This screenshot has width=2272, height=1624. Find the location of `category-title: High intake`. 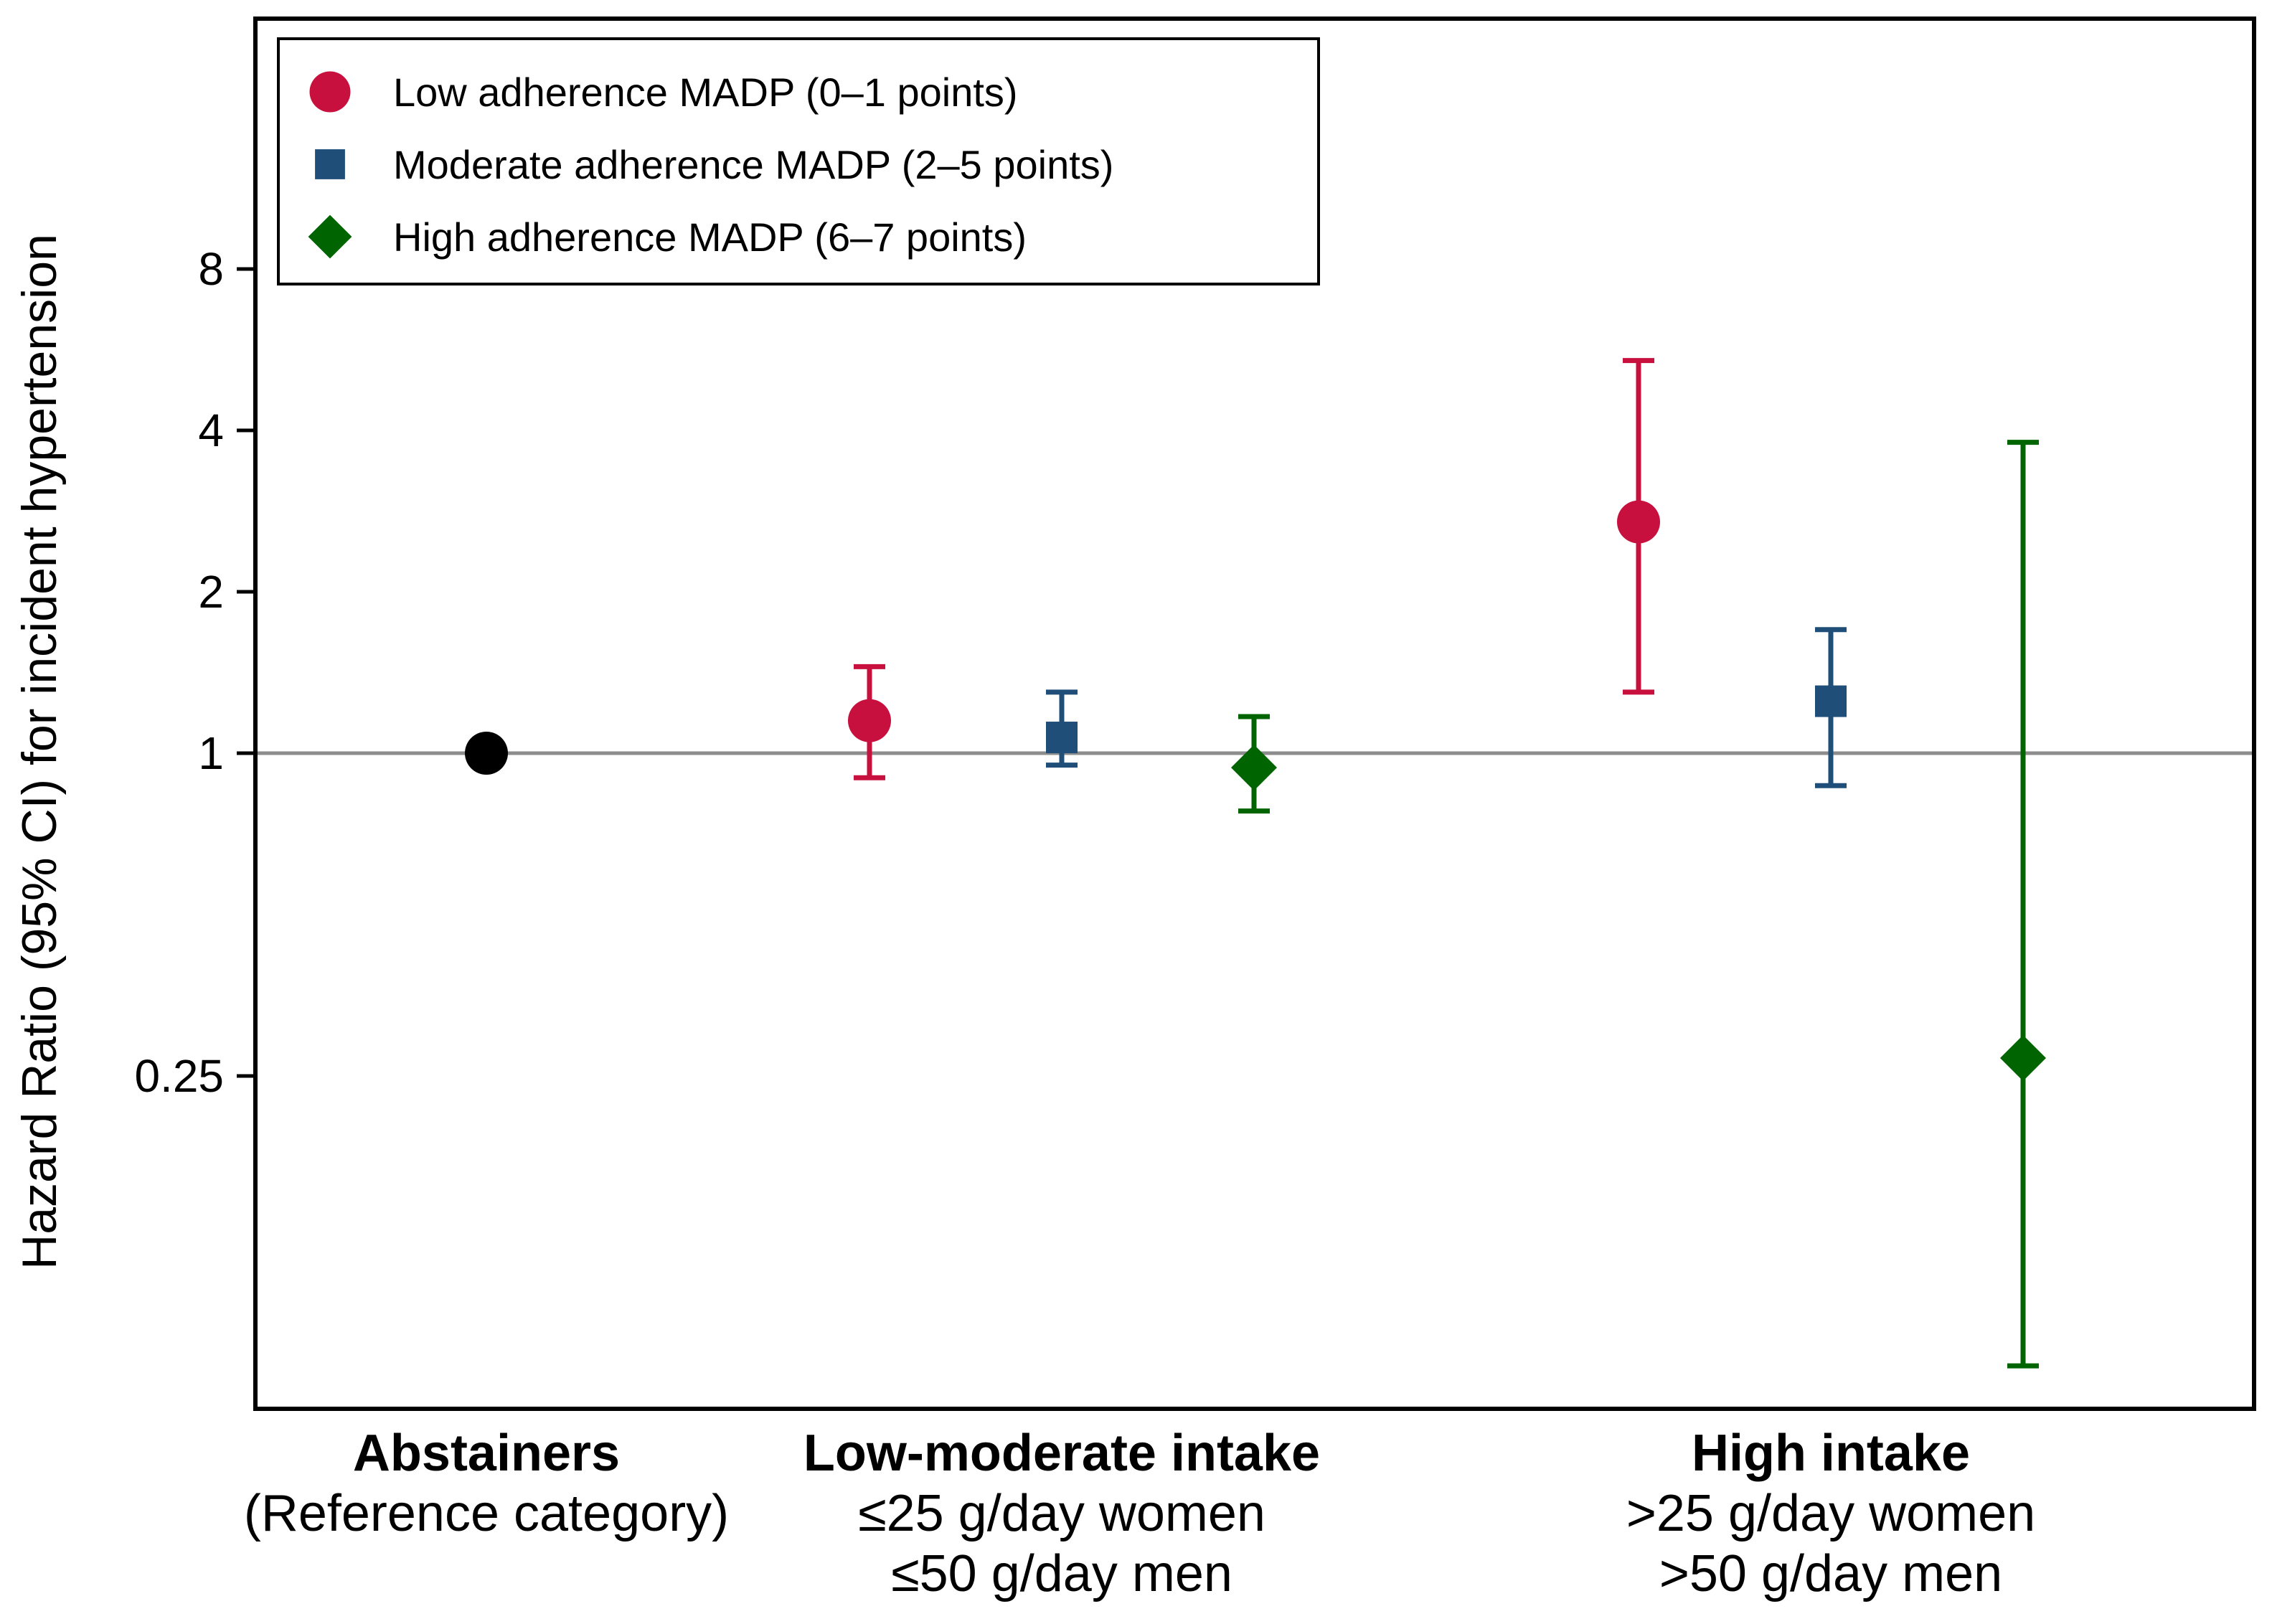

category-title: High intake is located at coordinates (1831, 1453).